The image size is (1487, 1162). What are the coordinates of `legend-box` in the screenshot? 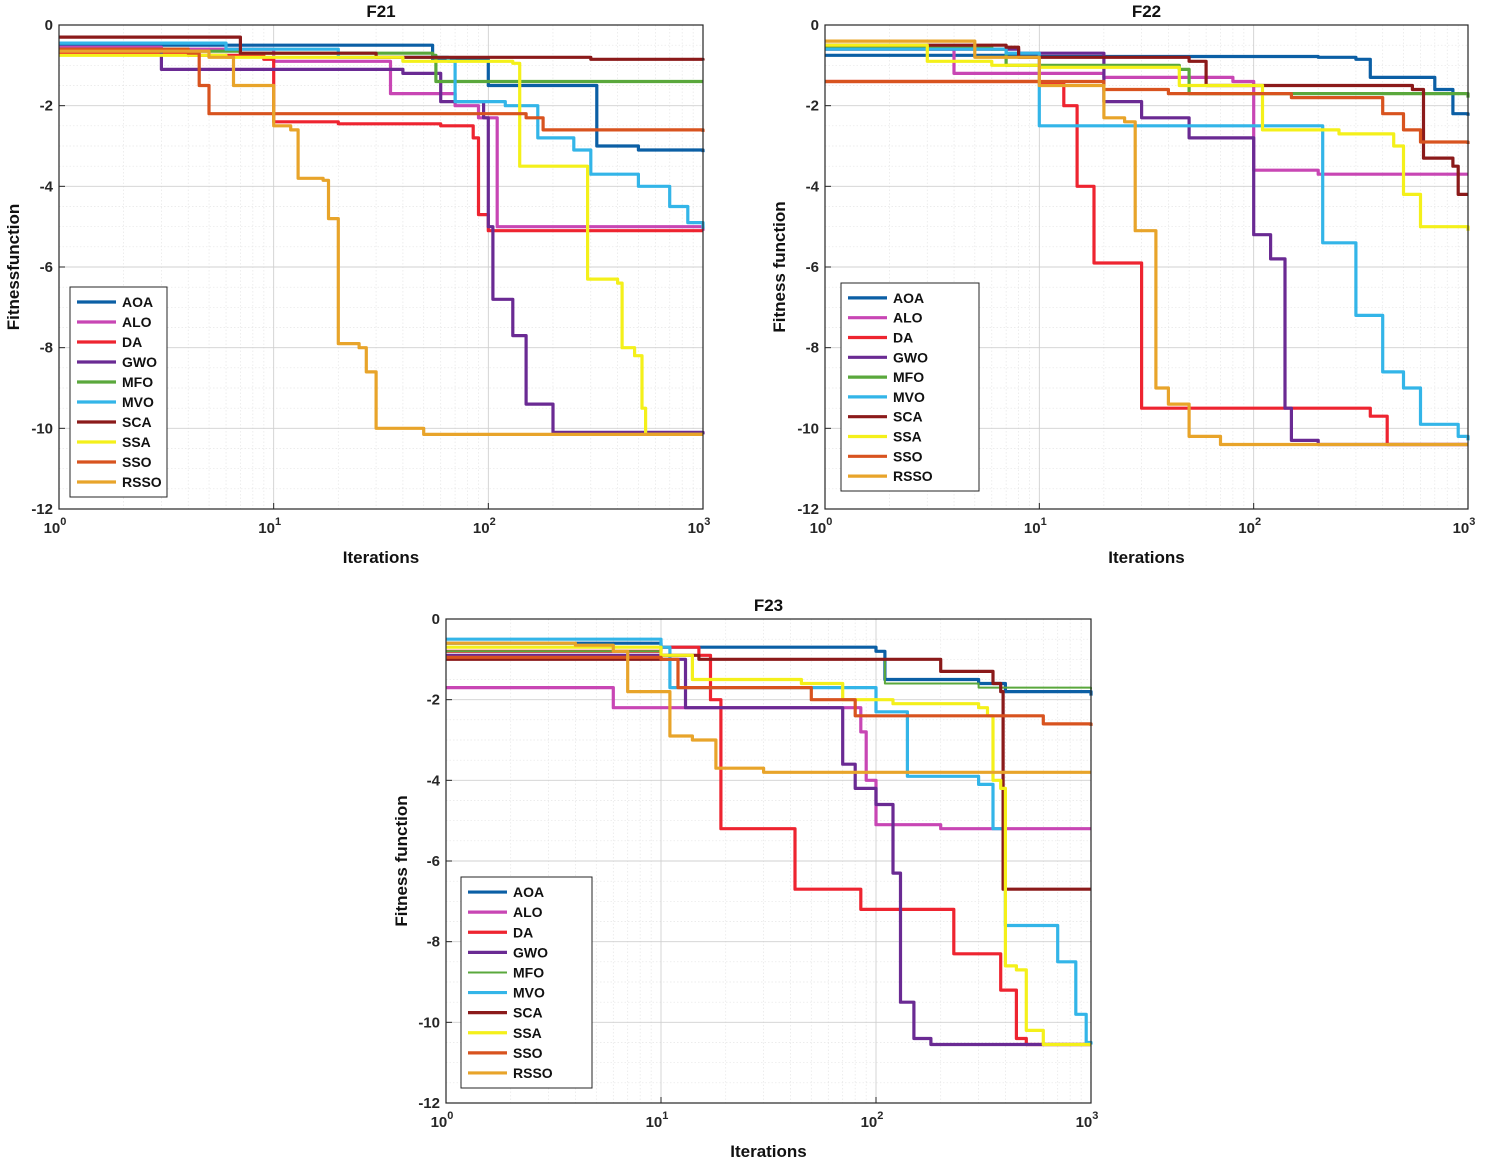 It's located at (118, 392).